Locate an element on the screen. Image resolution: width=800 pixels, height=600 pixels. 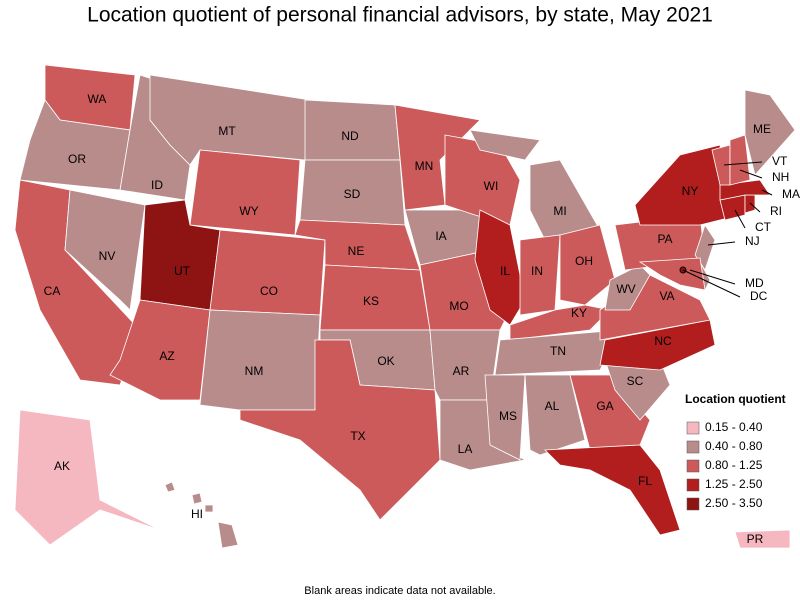
state-label: MS is located at coordinates (508, 416).